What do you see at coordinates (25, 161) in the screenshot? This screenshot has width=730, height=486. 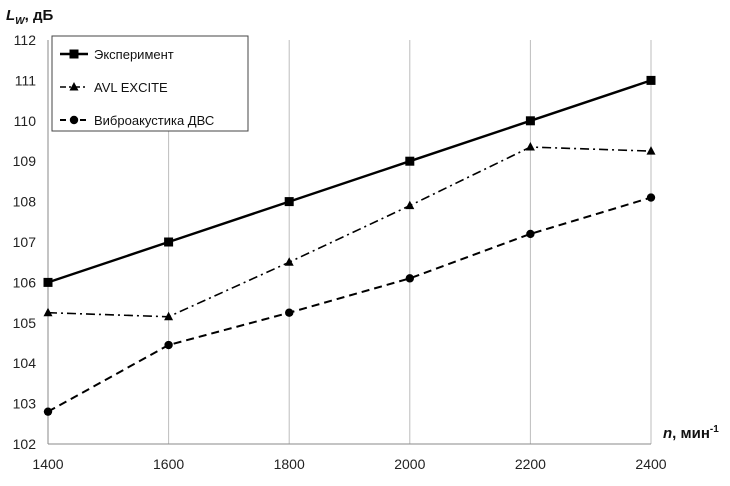 I see `y-tick-label: 109` at bounding box center [25, 161].